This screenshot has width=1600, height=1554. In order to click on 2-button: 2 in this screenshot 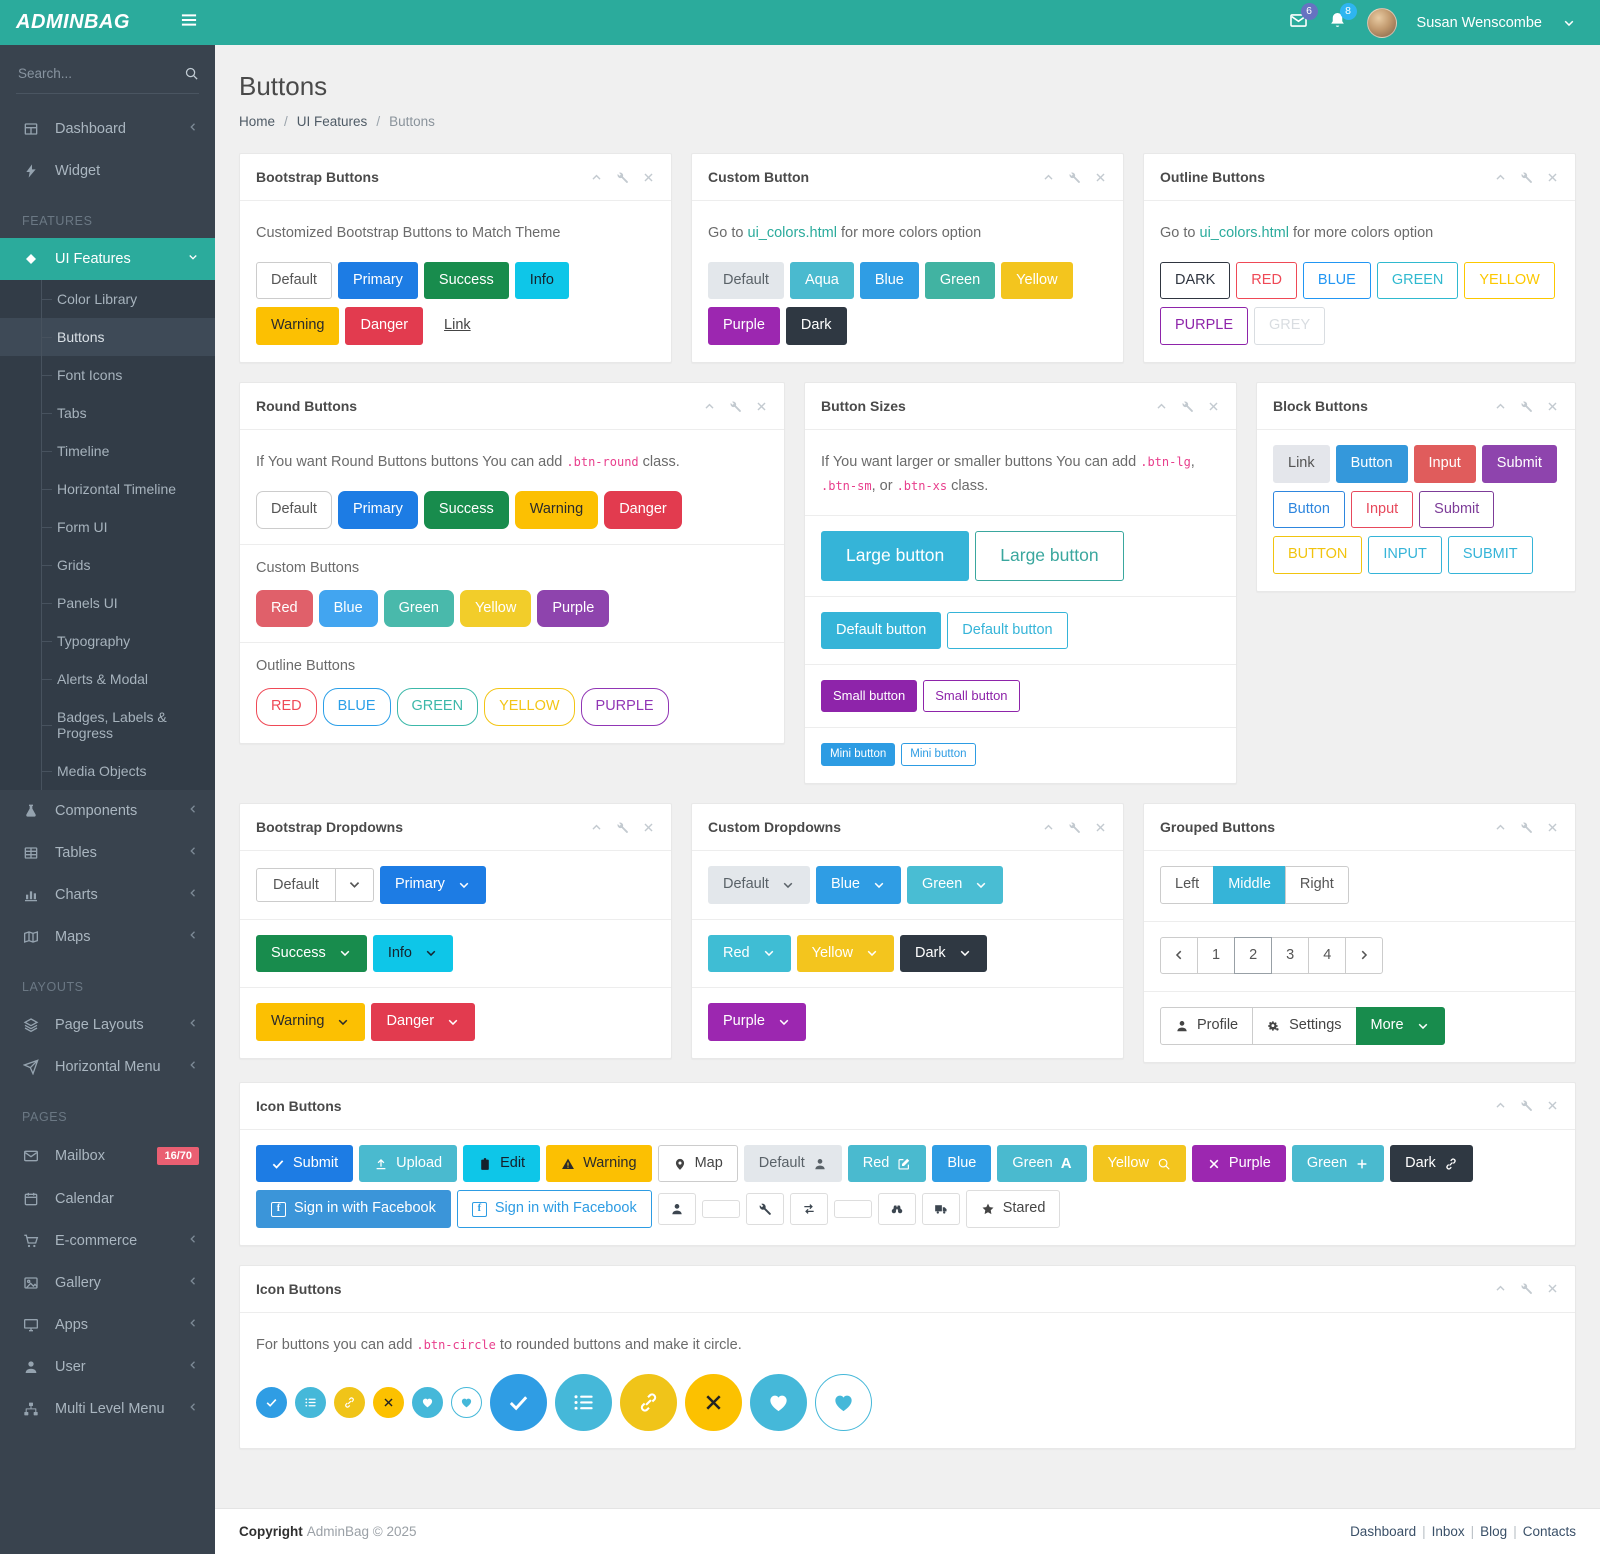, I will do `click(1253, 955)`.